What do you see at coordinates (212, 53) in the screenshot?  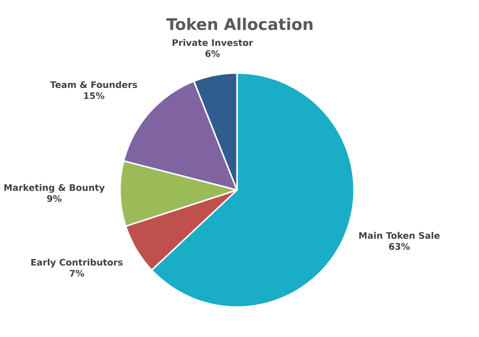 I see `data-label: 6%` at bounding box center [212, 53].